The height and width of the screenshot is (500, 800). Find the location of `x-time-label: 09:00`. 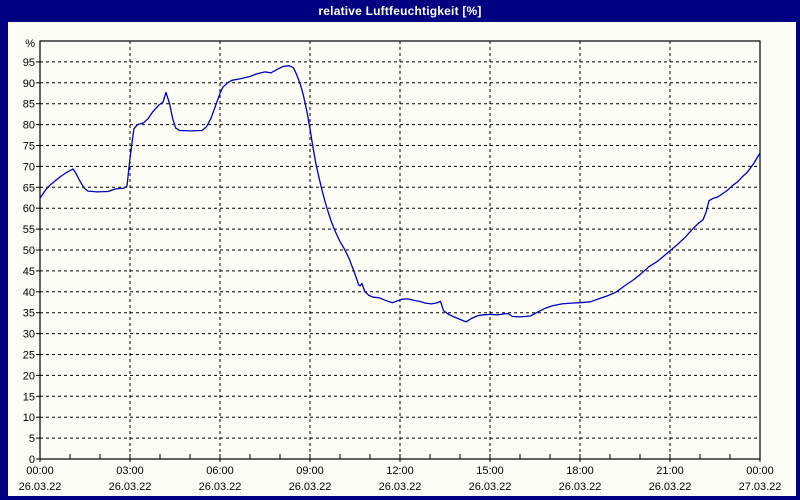

x-time-label: 09:00 is located at coordinates (310, 471).